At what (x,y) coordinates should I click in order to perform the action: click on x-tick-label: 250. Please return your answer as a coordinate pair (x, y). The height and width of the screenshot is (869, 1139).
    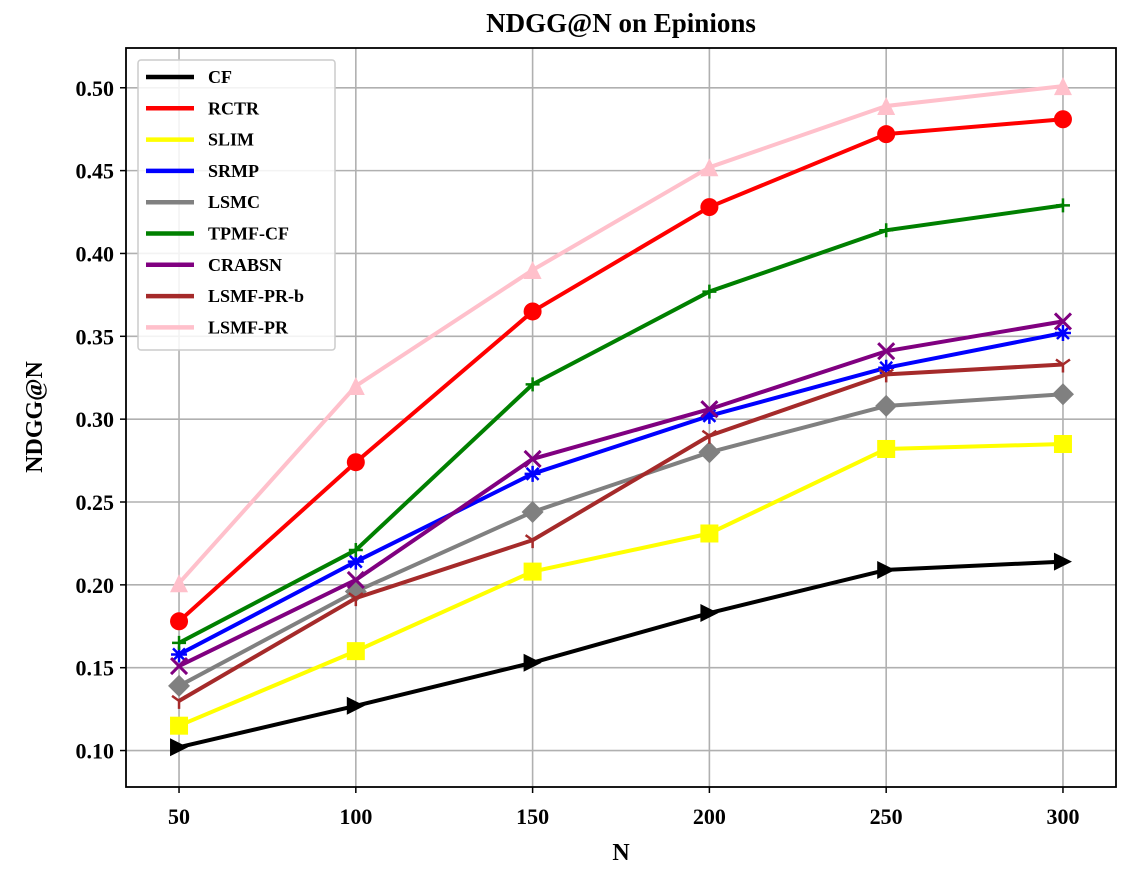
    Looking at the image, I should click on (886, 816).